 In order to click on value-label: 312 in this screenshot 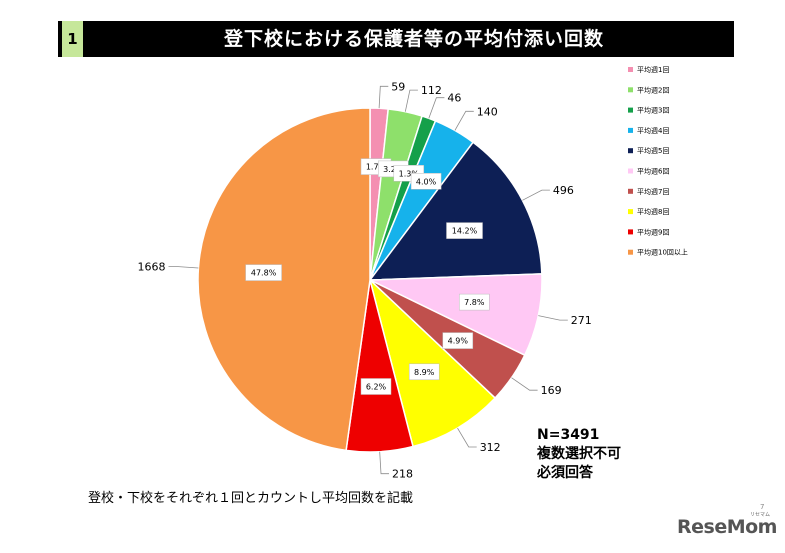, I will do `click(490, 447)`.